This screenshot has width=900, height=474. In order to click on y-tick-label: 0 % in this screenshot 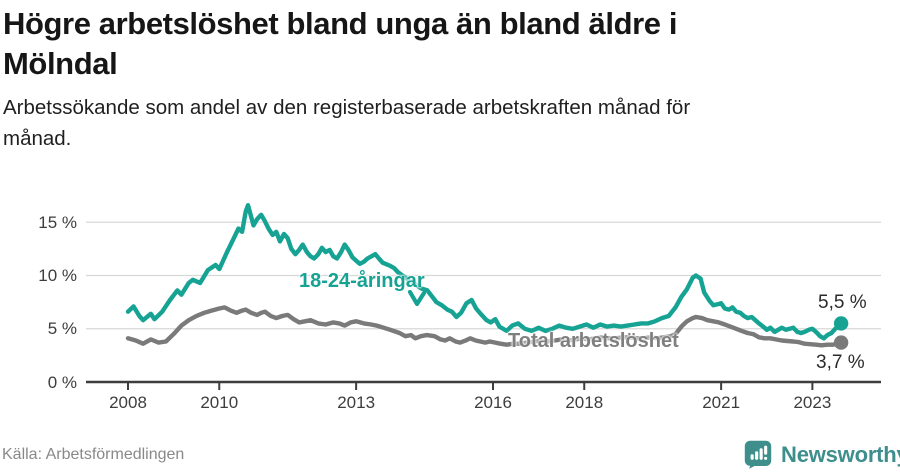, I will do `click(62, 382)`.